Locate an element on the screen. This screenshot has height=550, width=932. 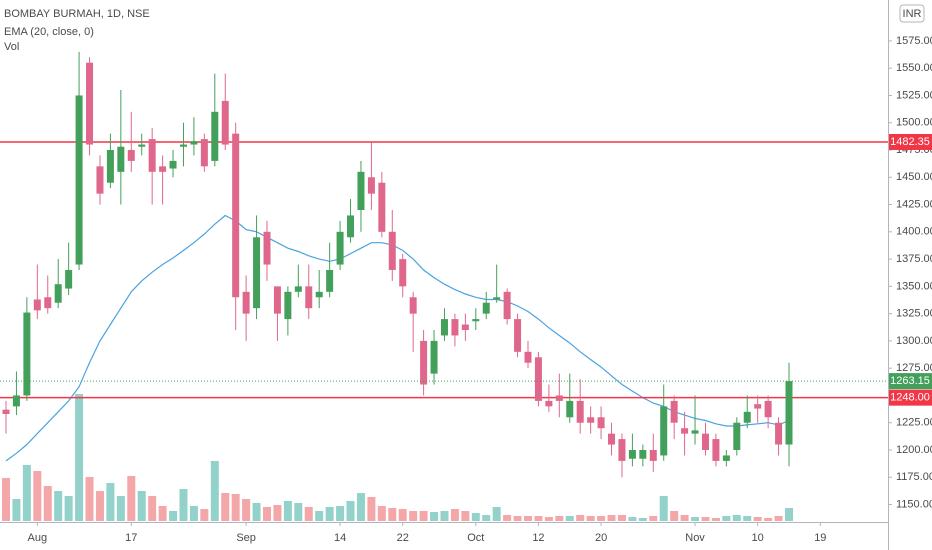
y-tick-label: 1325.00 is located at coordinates (914, 314).